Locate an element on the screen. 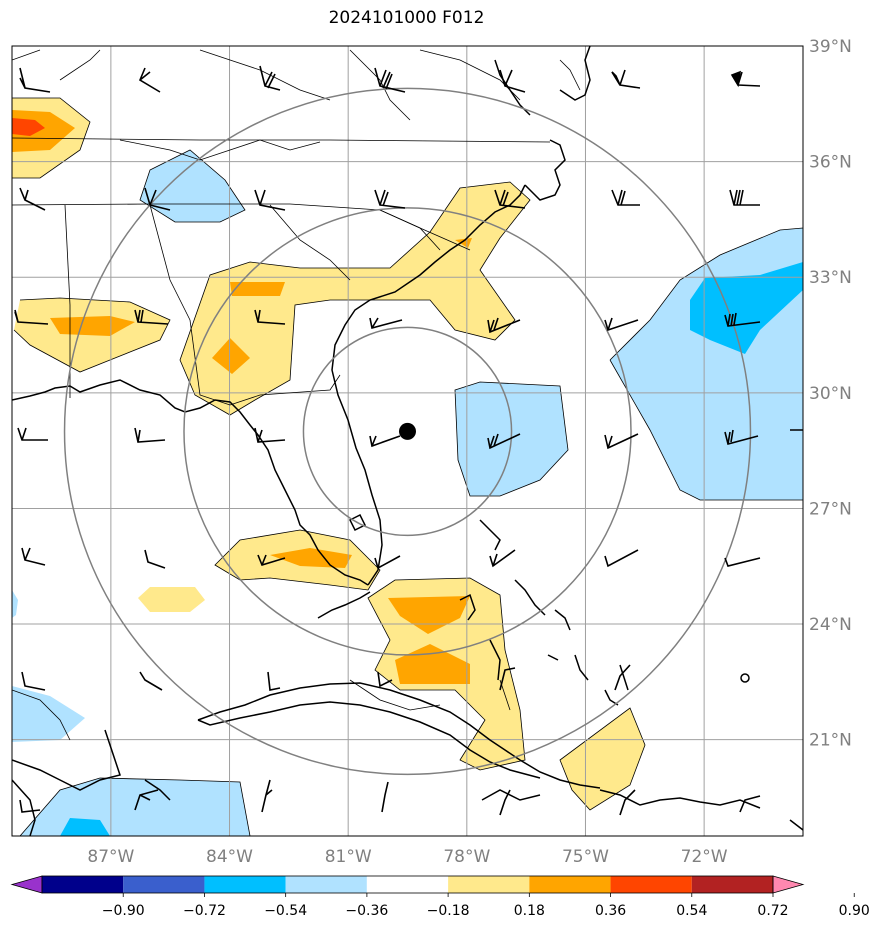  colorbar-tick-label: −0.72 is located at coordinates (204, 911).